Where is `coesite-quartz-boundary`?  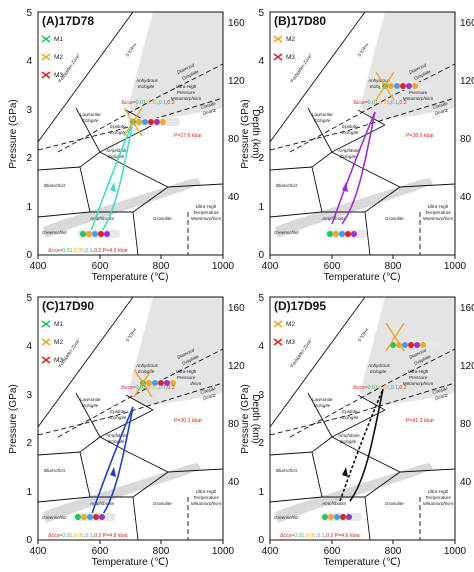
coesite-quartz-boundary is located at coordinates (130, 409).